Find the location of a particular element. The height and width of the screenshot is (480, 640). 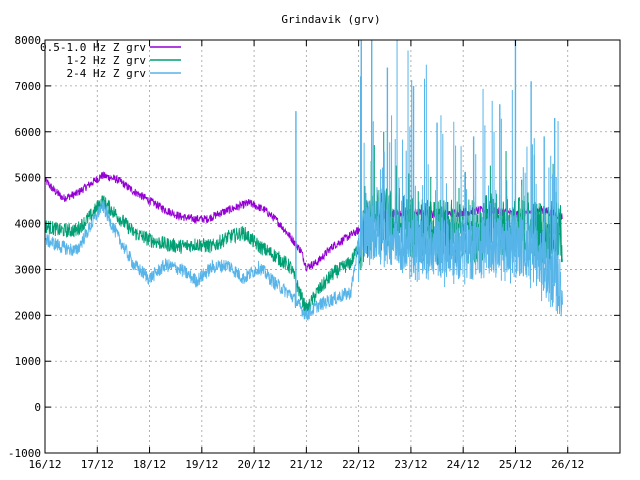

x-tick-label: 24/12 is located at coordinates (463, 464).